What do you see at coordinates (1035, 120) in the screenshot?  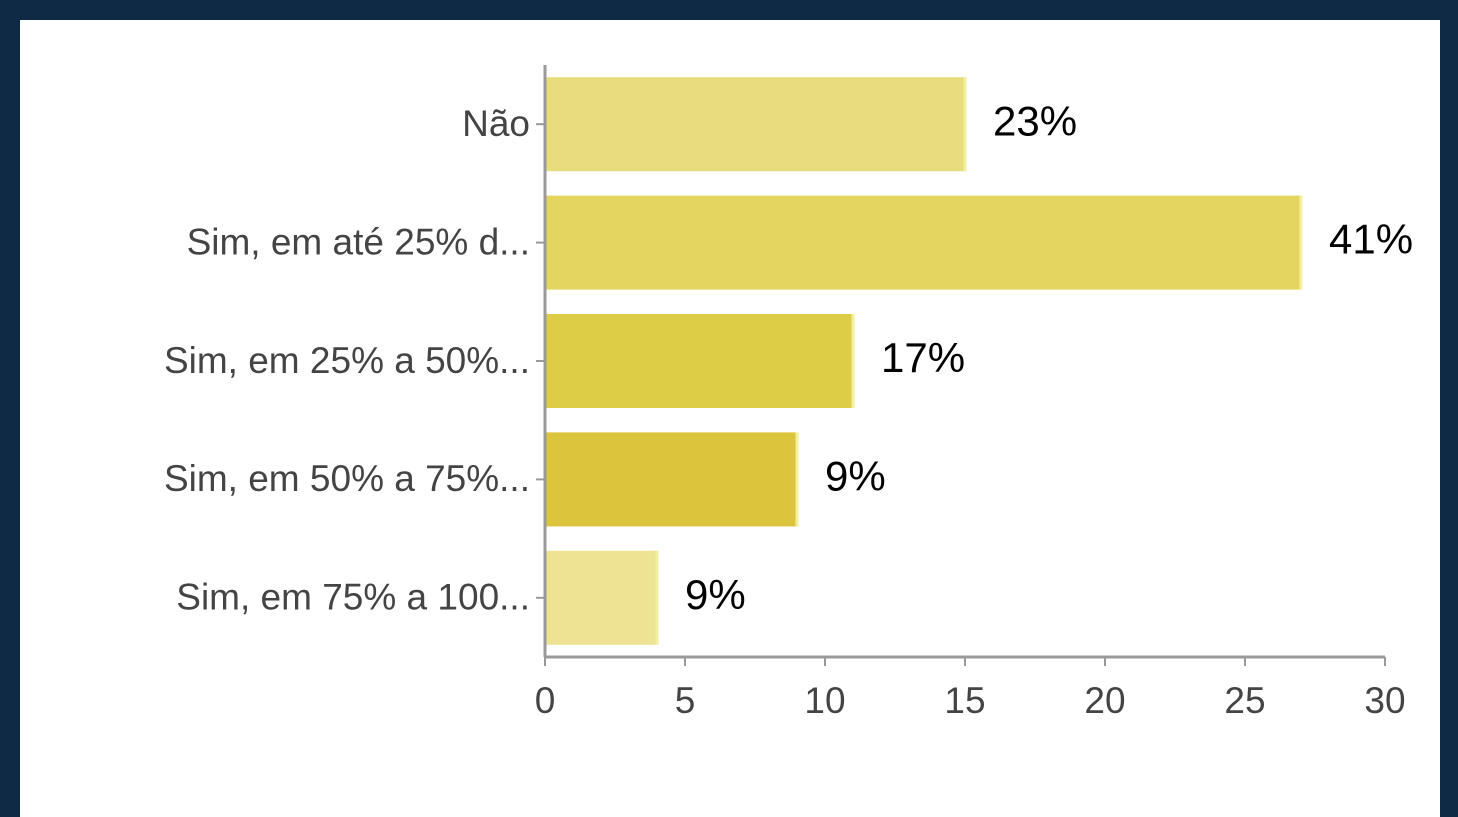 I see `value-label: 23%` at bounding box center [1035, 120].